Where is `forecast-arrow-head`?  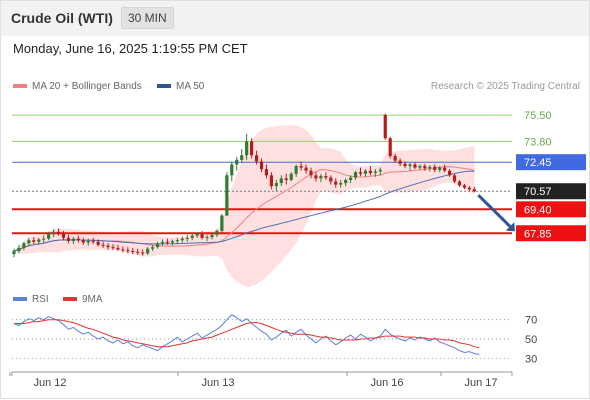 forecast-arrow-head is located at coordinates (510, 227).